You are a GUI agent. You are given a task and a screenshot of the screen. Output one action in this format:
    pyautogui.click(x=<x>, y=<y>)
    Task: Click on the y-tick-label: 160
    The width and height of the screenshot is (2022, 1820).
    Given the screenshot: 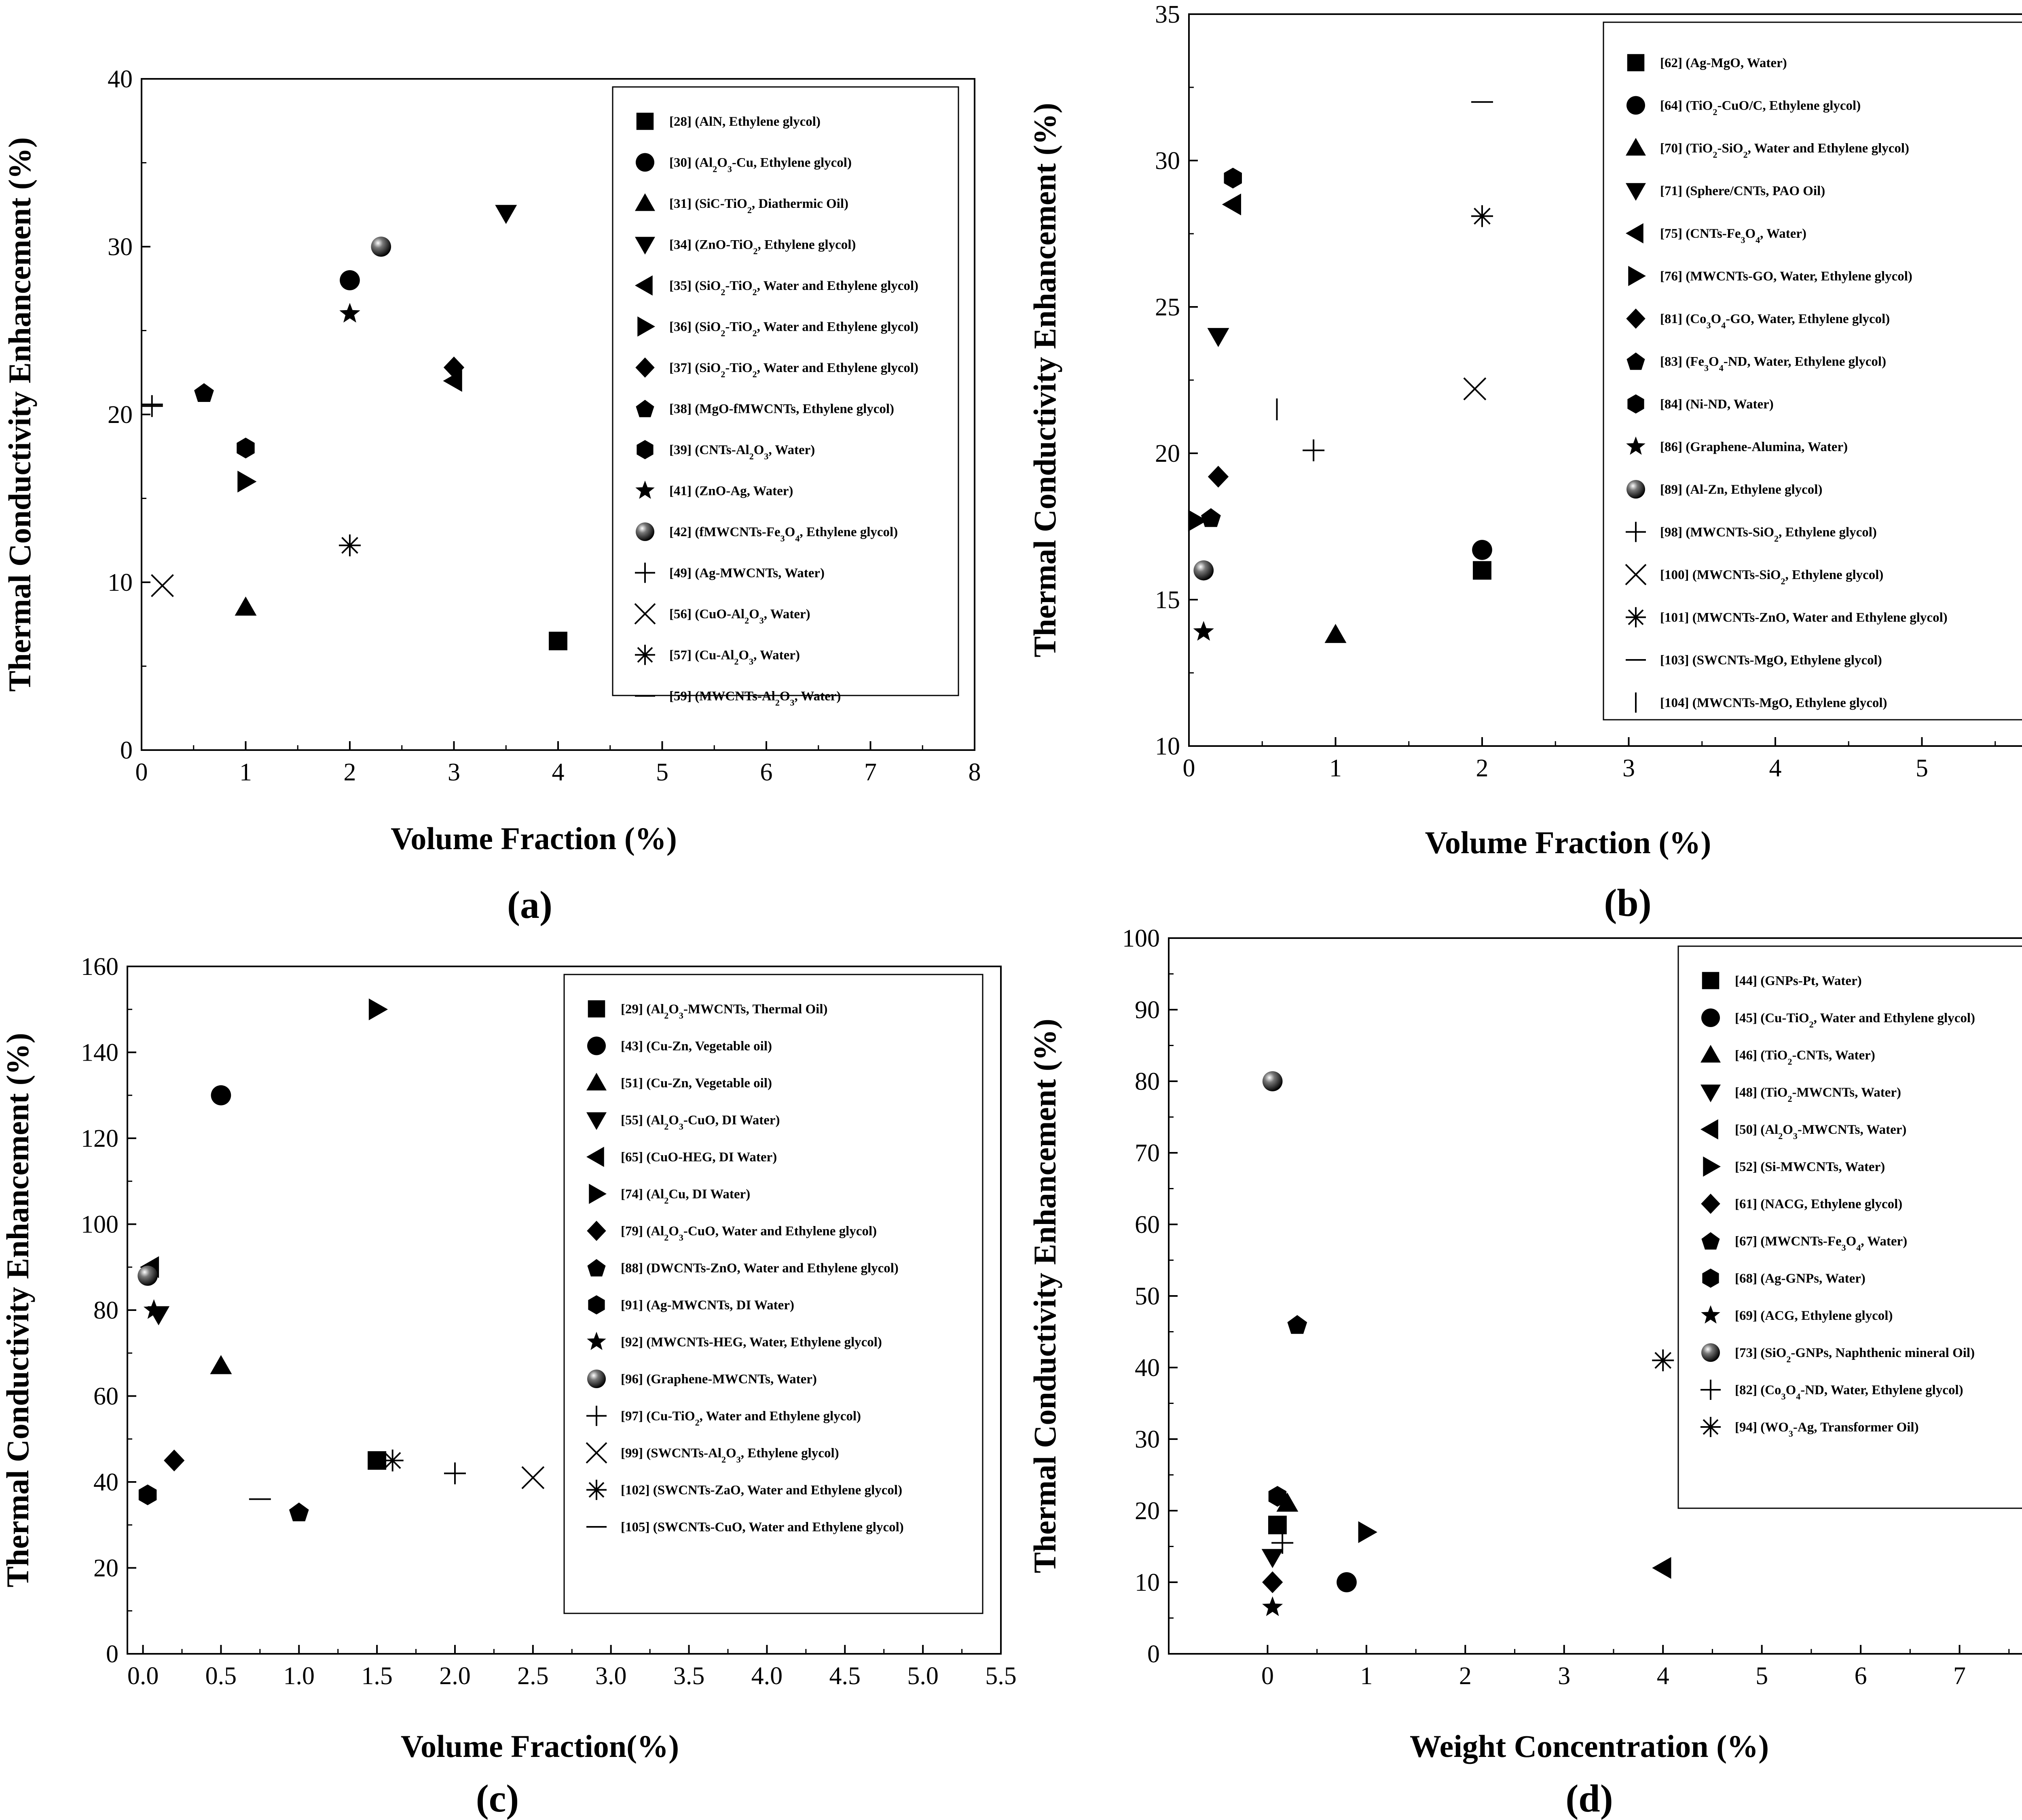 What is the action you would take?
    pyautogui.click(x=99, y=967)
    